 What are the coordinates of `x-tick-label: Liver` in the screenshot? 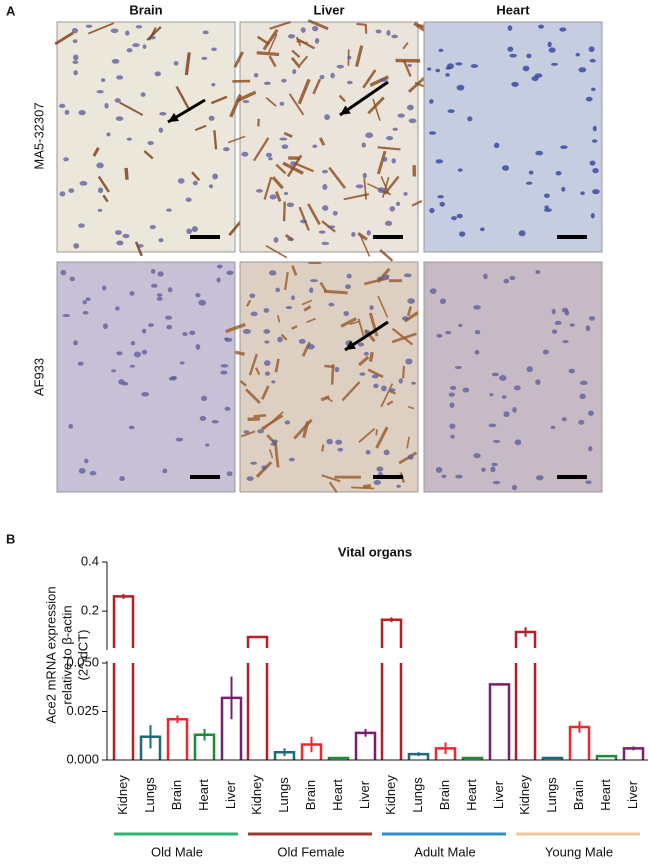 It's located at (498, 794).